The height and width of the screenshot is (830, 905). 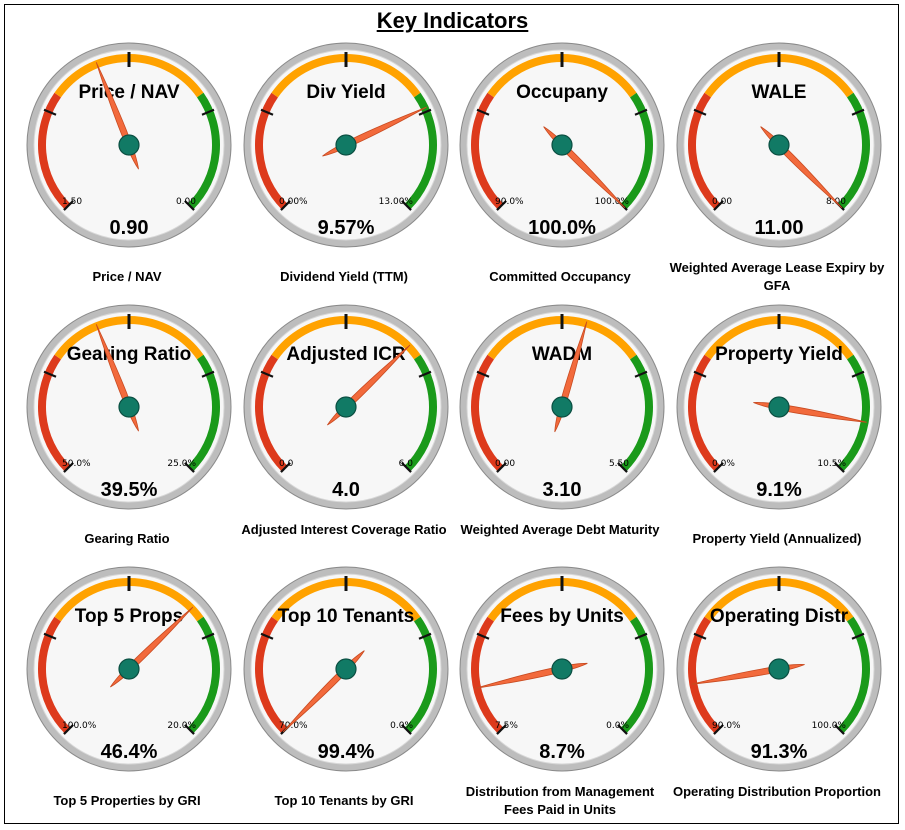 What do you see at coordinates (346, 354) in the screenshot?
I see `gauge-title: Adjusted ICR` at bounding box center [346, 354].